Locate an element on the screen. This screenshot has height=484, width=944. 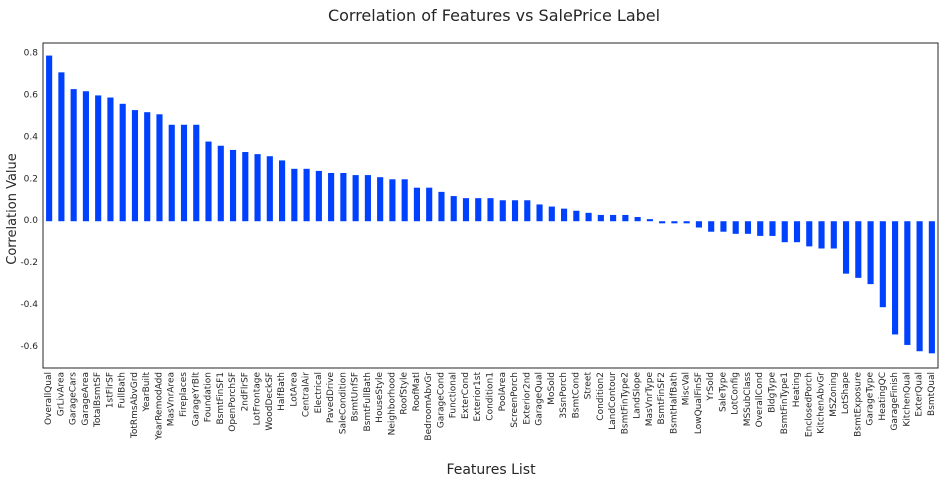
bar-OverallQual is located at coordinates (49, 138).